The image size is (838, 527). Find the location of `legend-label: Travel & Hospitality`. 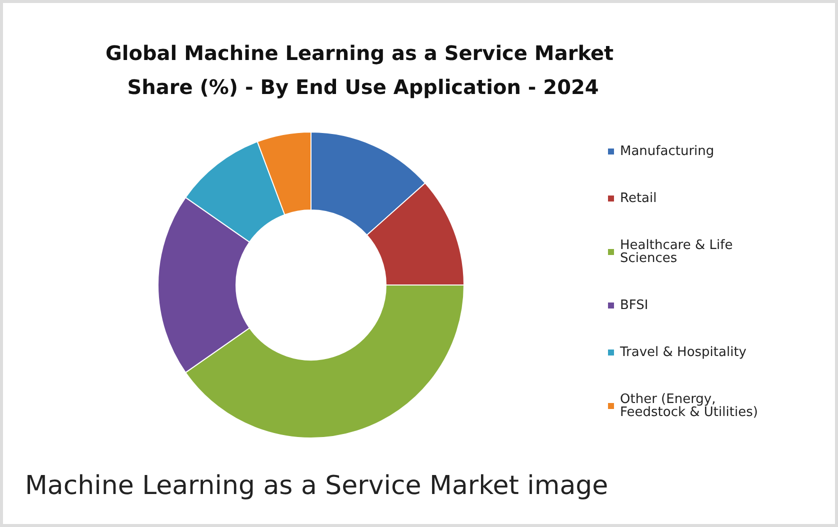

legend-label: Travel & Hospitality is located at coordinates (683, 352).